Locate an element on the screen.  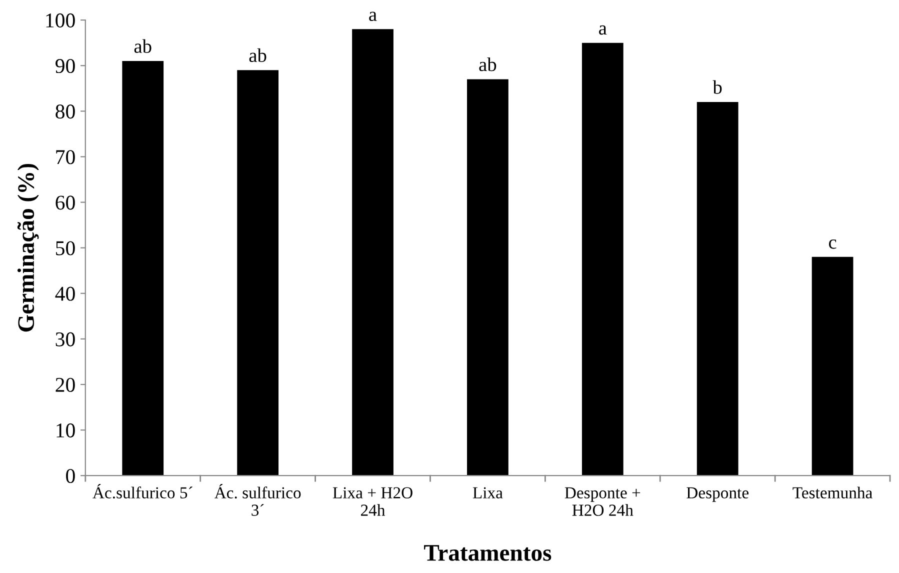
y-axis-title: Germinação (%) is located at coordinates (28, 248).